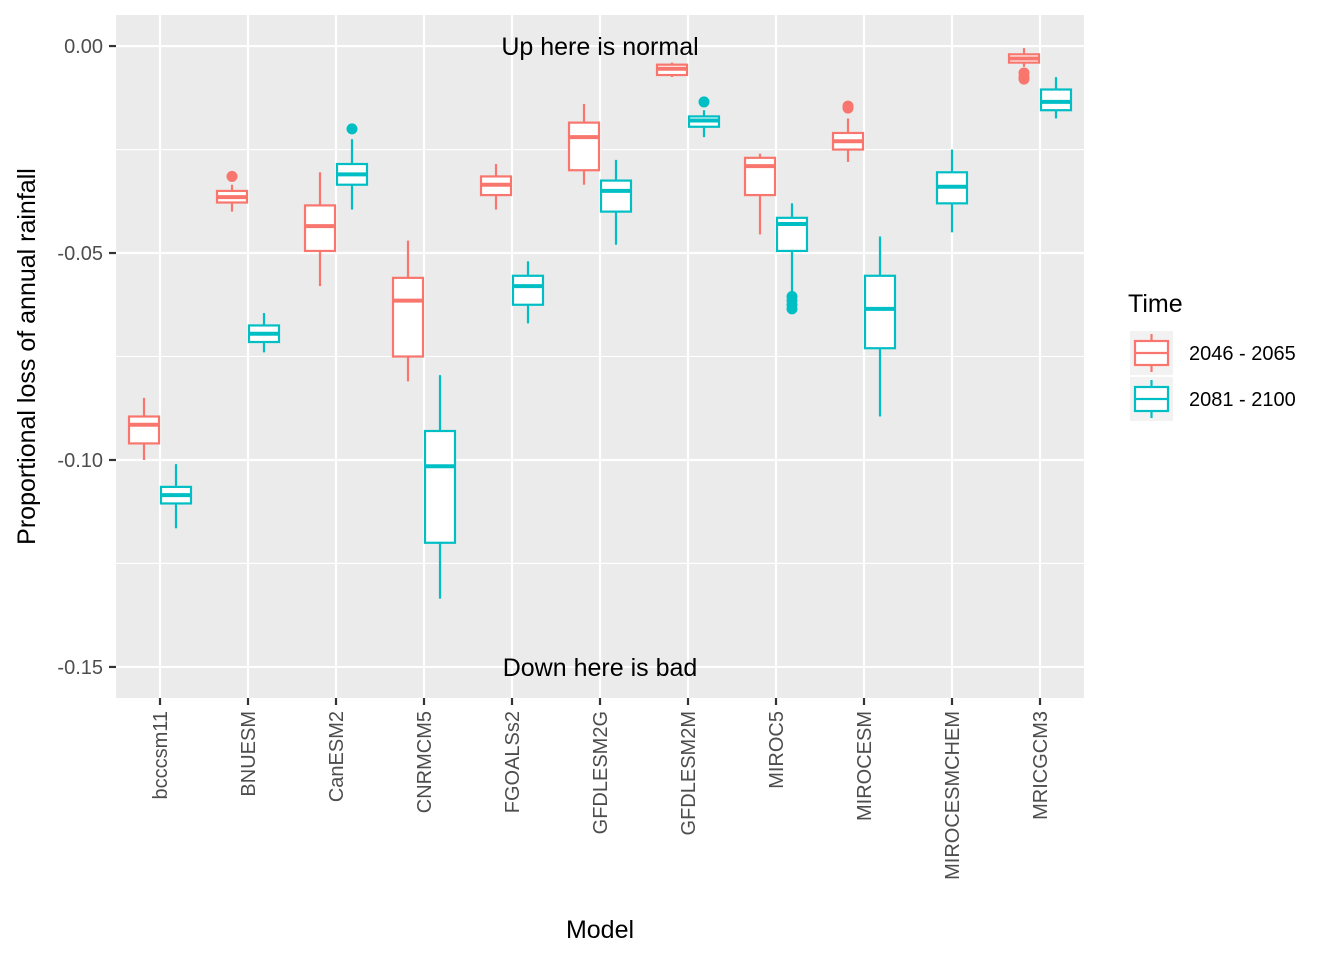 The image size is (1344, 960). What do you see at coordinates (689, 773) in the screenshot?
I see `x-tick-label: GFDLESM2M` at bounding box center [689, 773].